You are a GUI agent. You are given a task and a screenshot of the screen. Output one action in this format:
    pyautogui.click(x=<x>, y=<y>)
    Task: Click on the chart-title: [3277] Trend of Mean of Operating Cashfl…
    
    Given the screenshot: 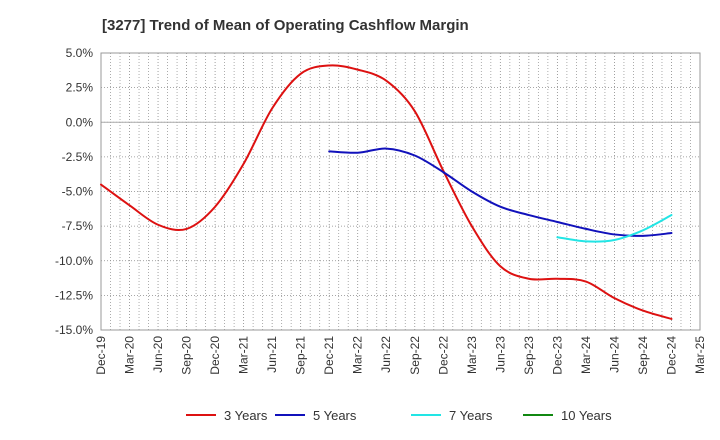 What is the action you would take?
    pyautogui.click(x=285, y=25)
    